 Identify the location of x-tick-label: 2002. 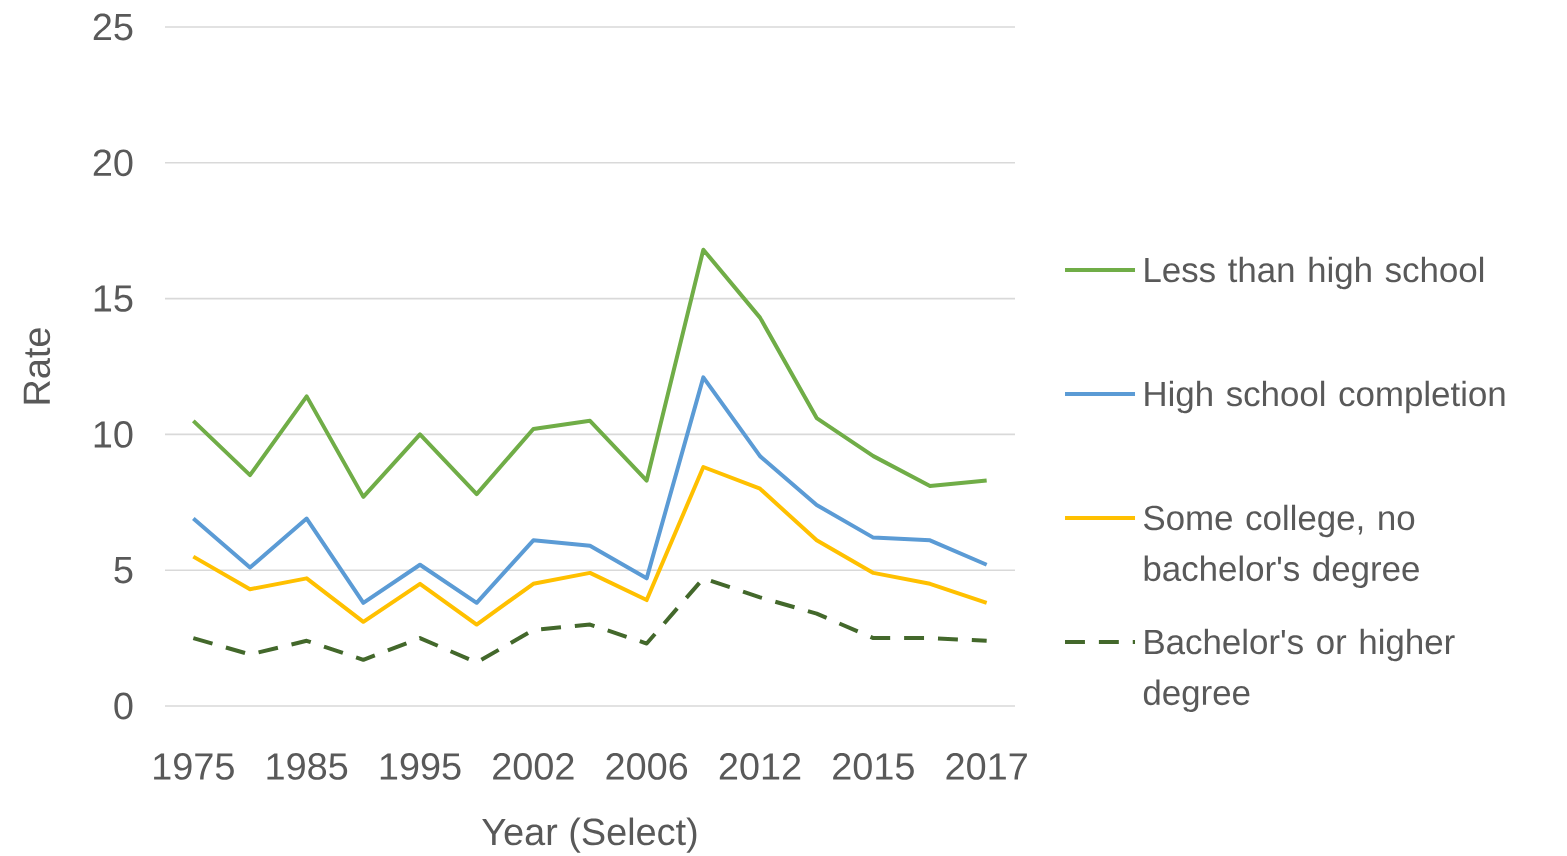
(533, 766).